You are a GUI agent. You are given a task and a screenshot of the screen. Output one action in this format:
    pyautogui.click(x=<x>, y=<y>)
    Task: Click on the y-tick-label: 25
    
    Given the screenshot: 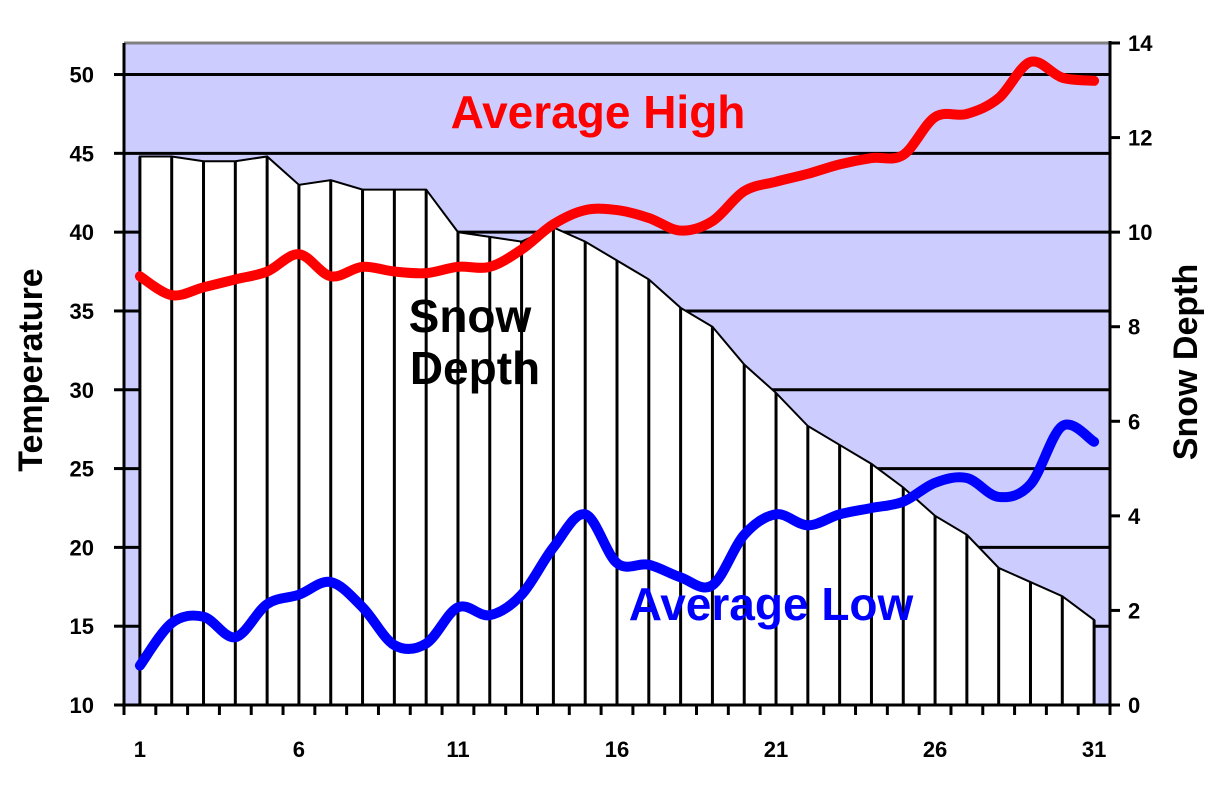 What is the action you would take?
    pyautogui.click(x=82, y=469)
    